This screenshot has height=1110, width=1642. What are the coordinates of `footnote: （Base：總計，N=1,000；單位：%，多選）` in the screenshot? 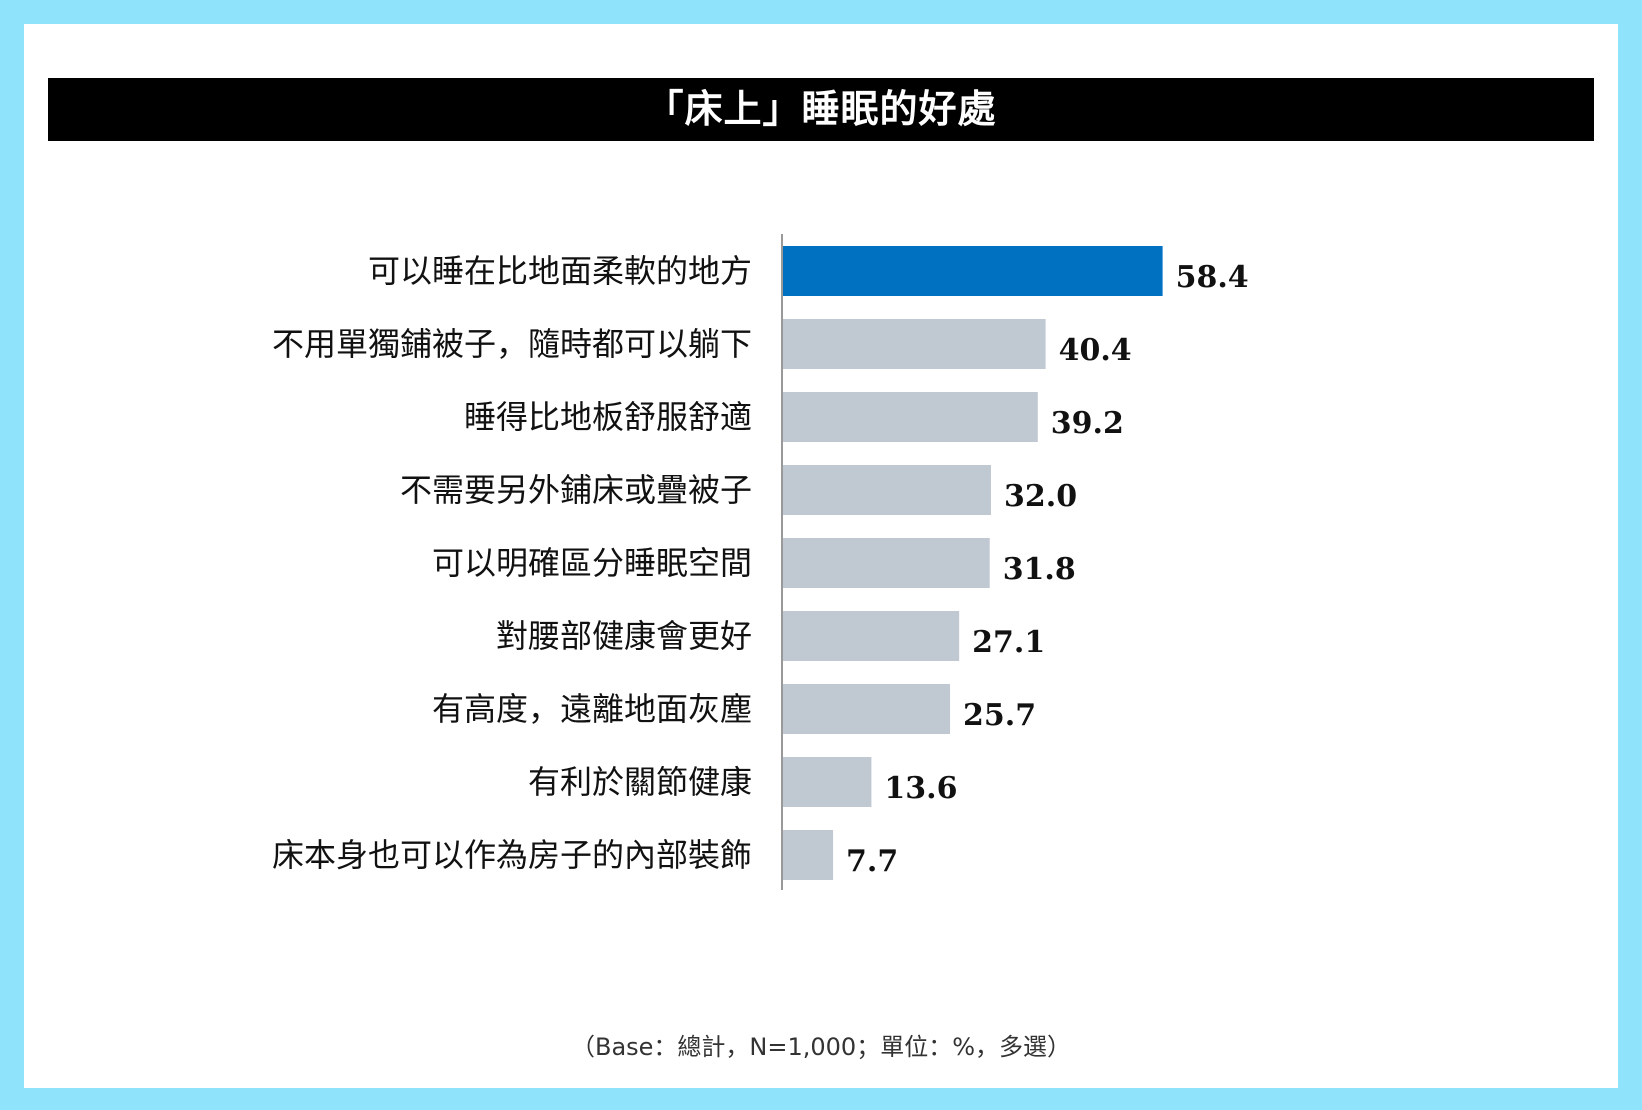 It's located at (820, 1047).